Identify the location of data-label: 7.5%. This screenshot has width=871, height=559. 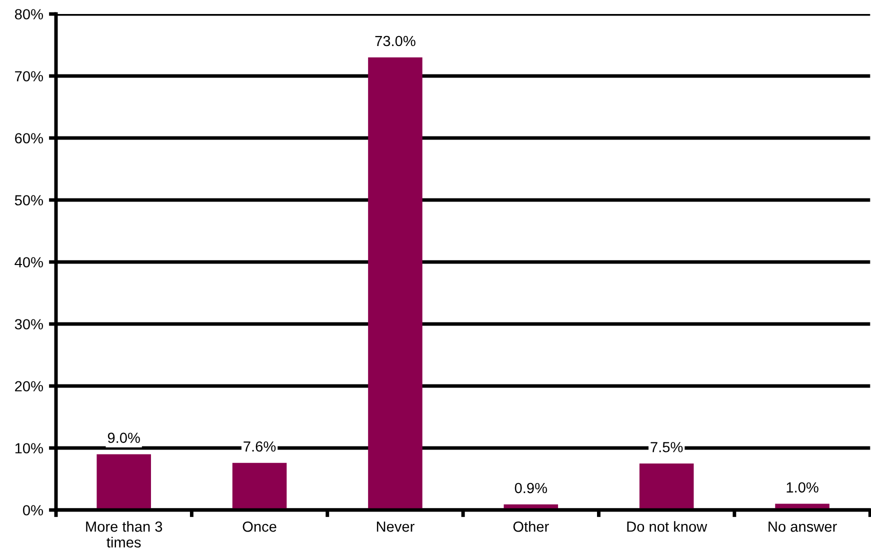
(666, 447).